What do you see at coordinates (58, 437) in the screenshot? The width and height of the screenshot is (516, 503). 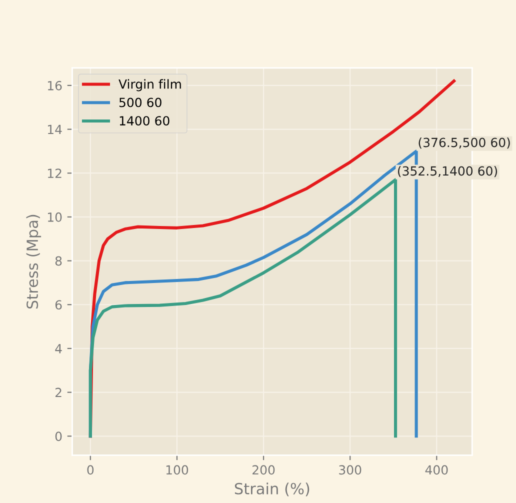 I see `y-tick-label: 0` at bounding box center [58, 437].